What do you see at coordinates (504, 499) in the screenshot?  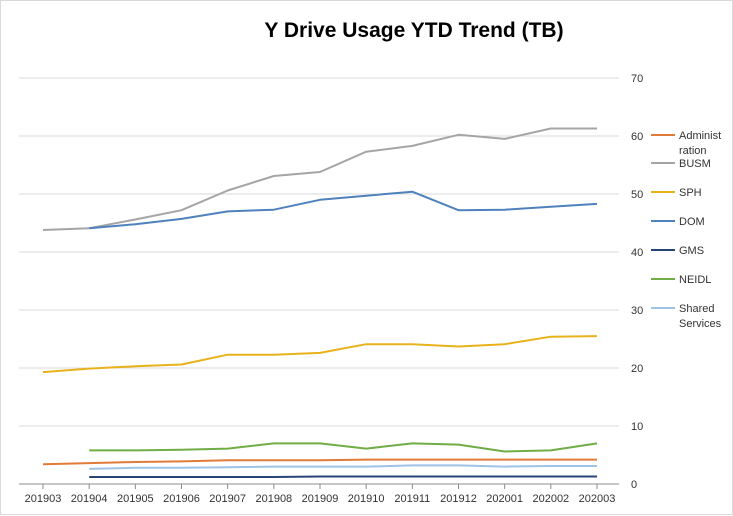 I see `x-tick-label: 202001` at bounding box center [504, 499].